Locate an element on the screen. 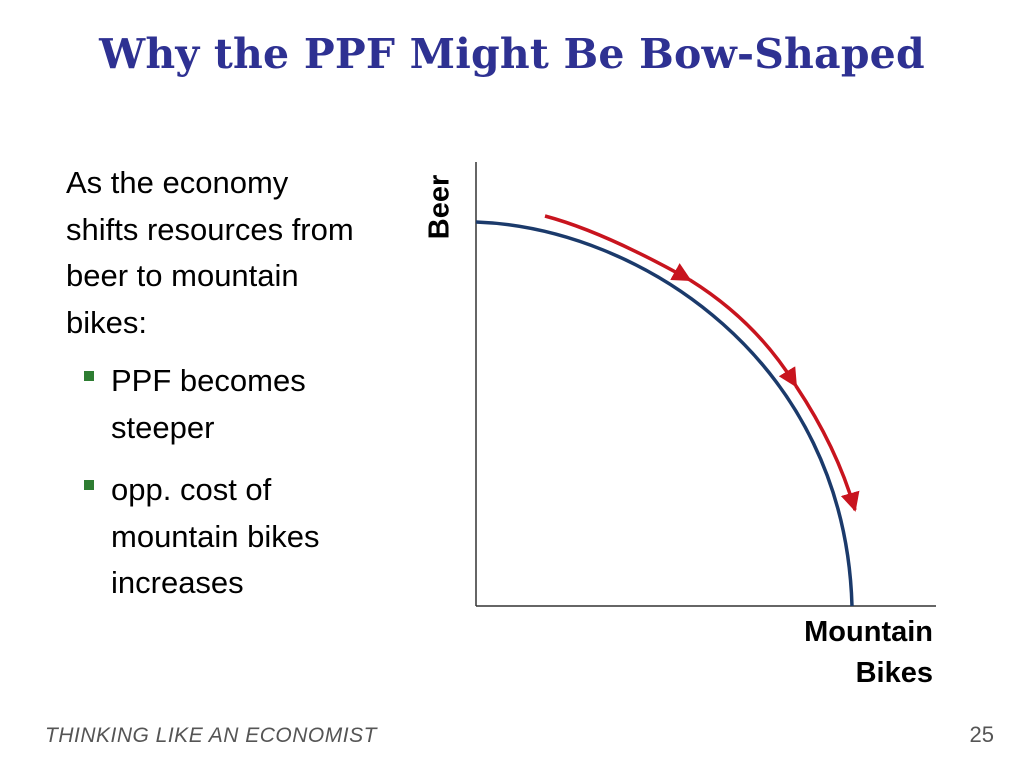 The image size is (1024, 768). page-number: 25 is located at coordinates (981, 734).